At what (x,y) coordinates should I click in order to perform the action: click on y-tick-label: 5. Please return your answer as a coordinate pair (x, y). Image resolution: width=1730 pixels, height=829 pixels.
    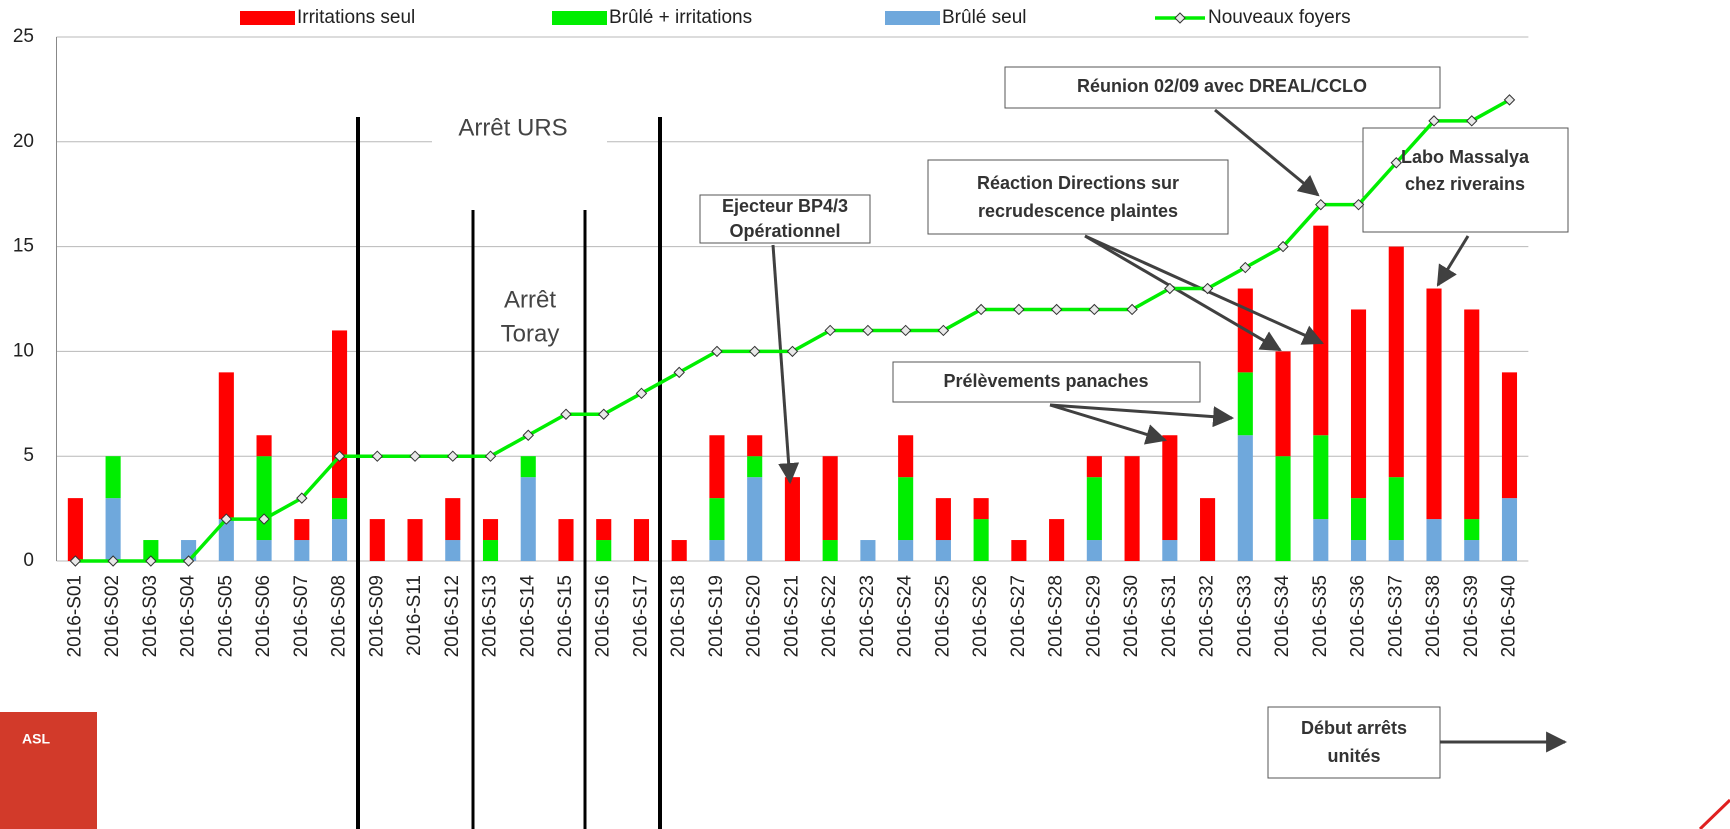
    Looking at the image, I should click on (28, 455).